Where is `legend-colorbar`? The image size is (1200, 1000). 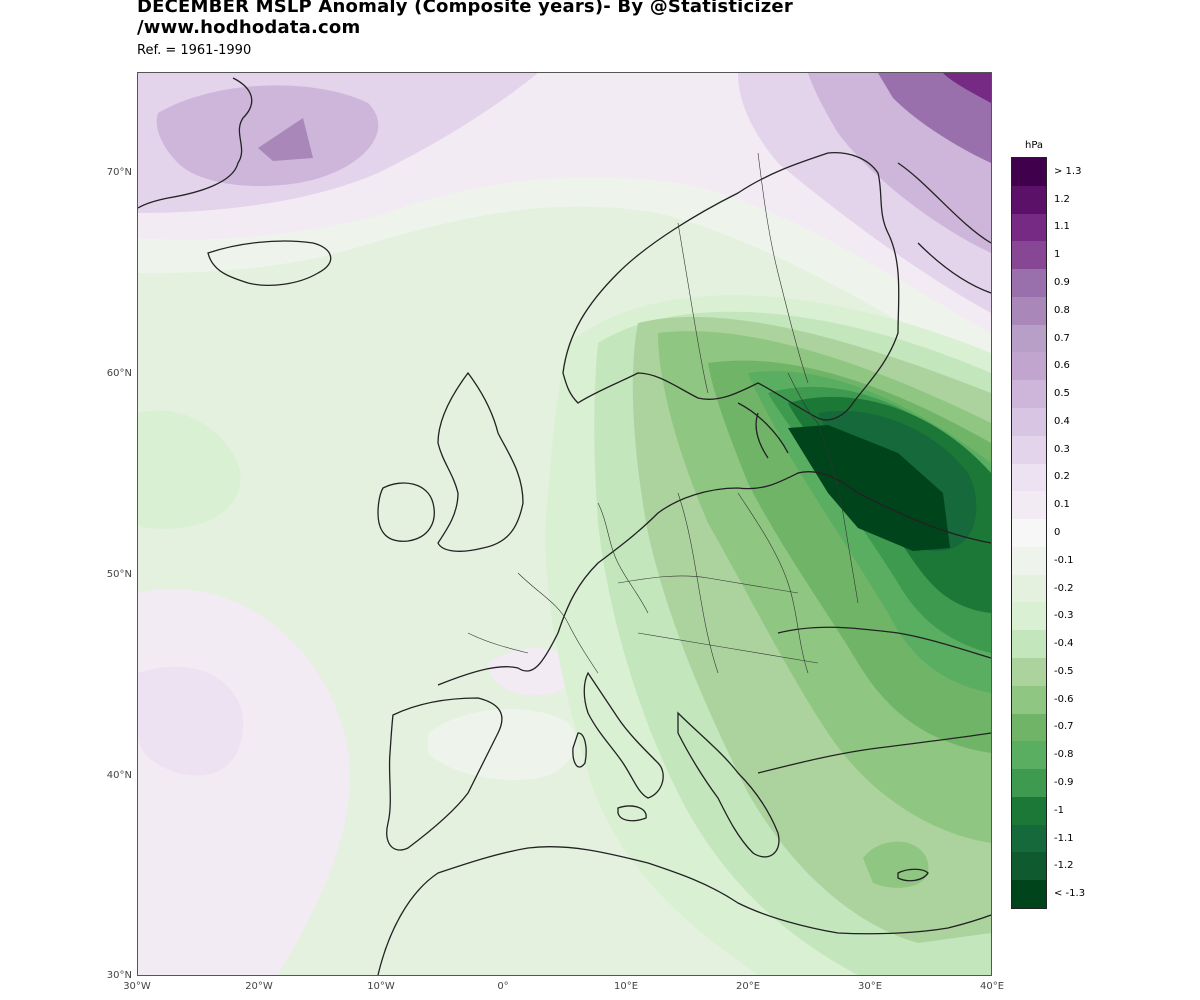 legend-colorbar is located at coordinates (1029, 533).